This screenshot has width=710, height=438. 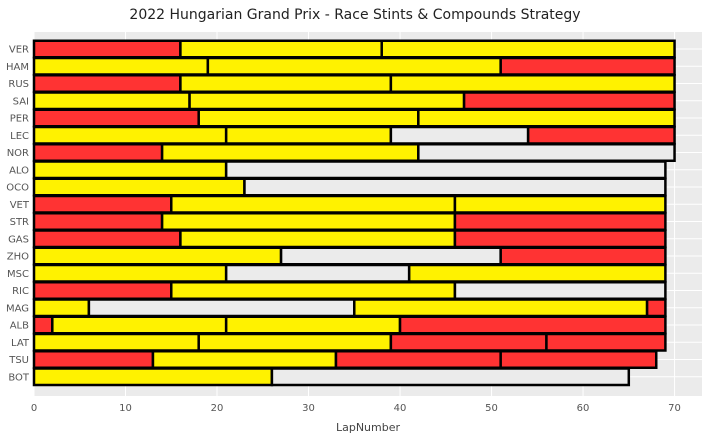 What do you see at coordinates (125, 408) in the screenshot?
I see `x-tick-label: 10` at bounding box center [125, 408].